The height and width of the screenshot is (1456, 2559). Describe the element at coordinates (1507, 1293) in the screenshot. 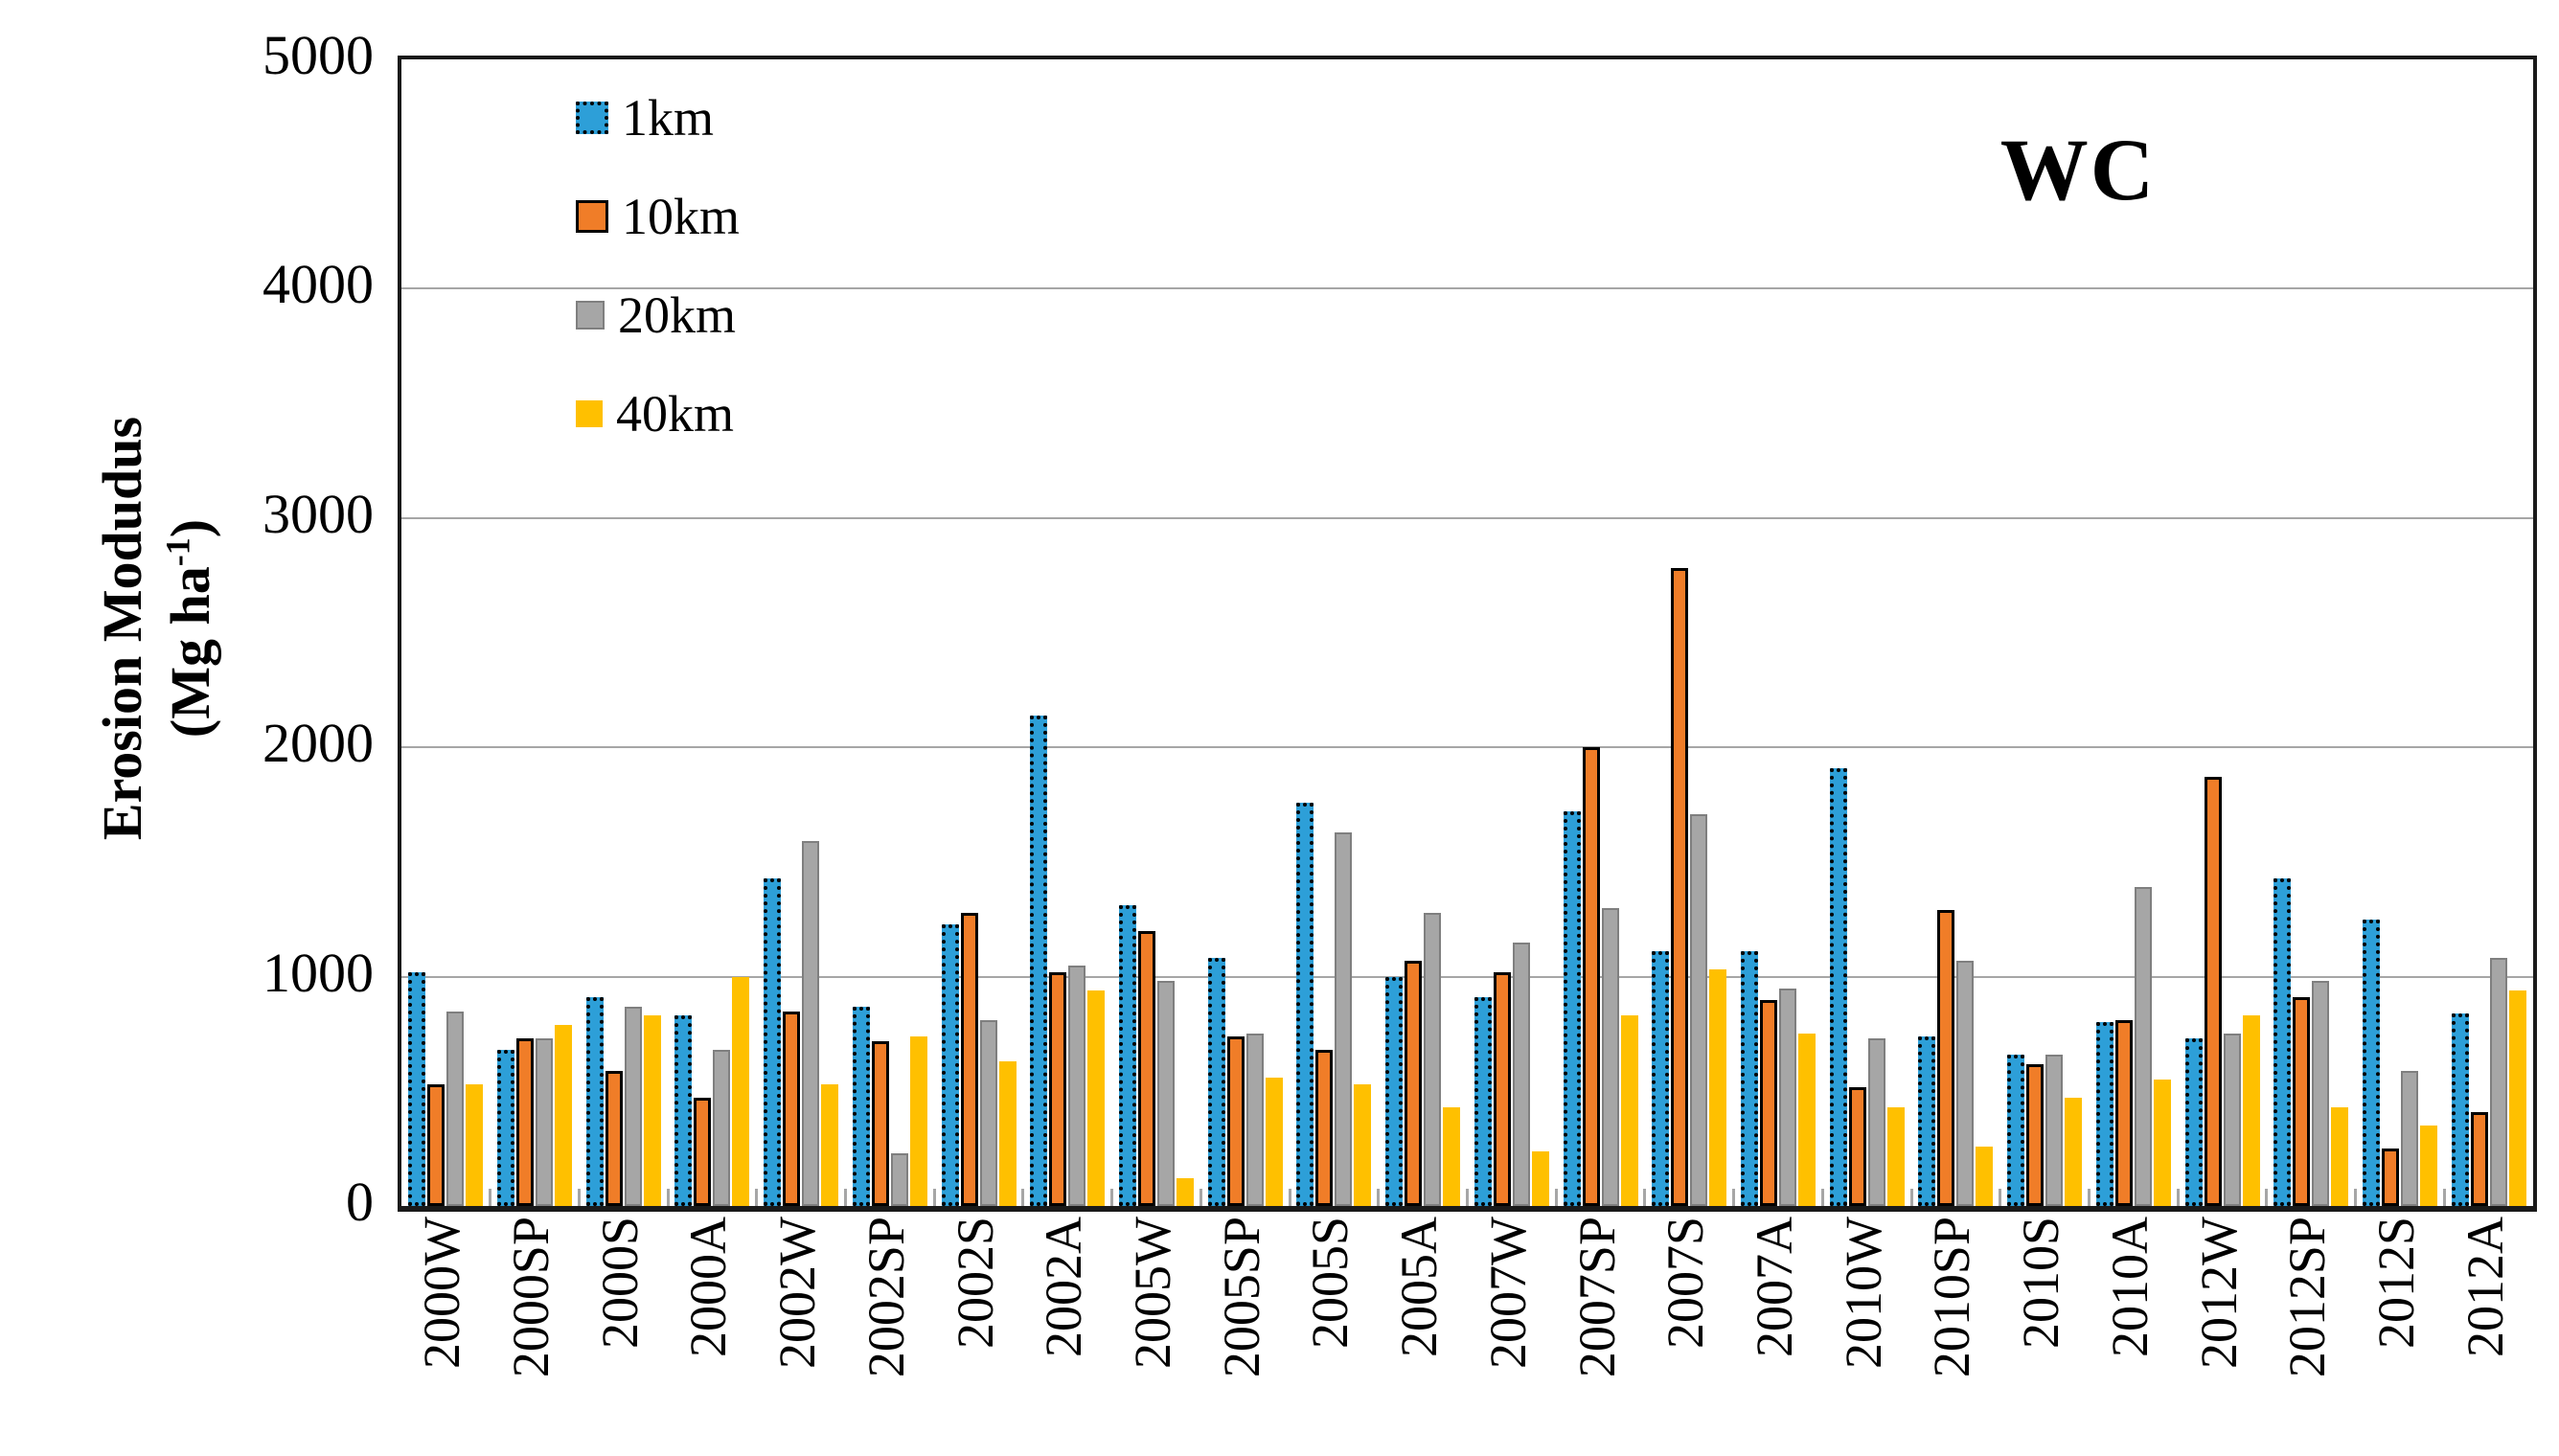

I see `x-tick-label-2007W: 2007W` at that location.